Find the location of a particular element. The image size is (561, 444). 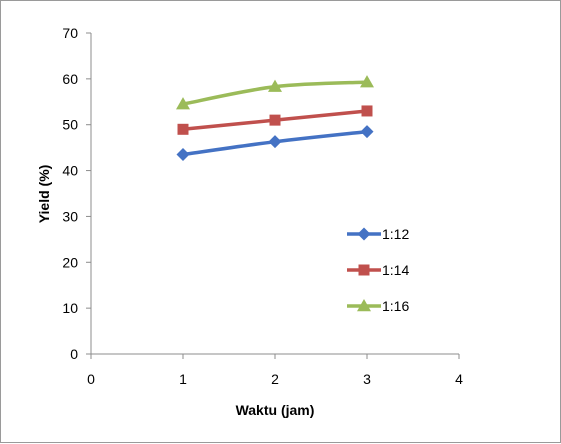

x-axis-title: Waktu (jam) is located at coordinates (275, 410).